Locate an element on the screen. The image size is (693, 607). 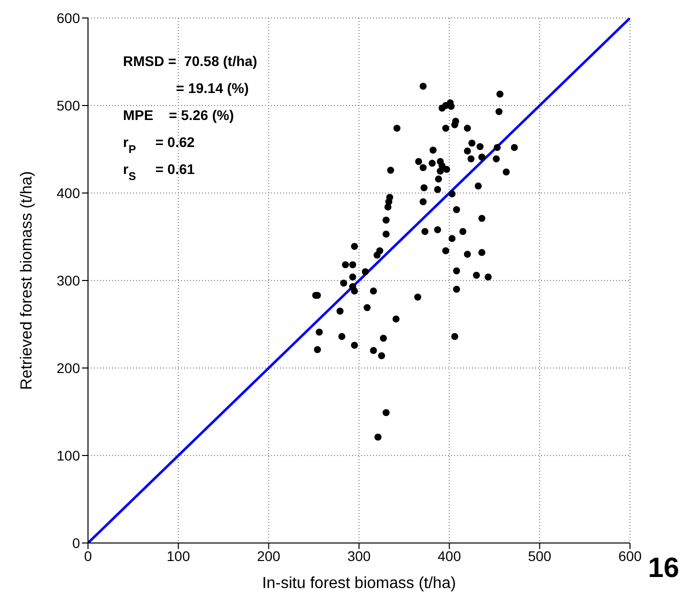
annotation: RMSD = 70.58 (t/ha) is located at coordinates (190, 61).